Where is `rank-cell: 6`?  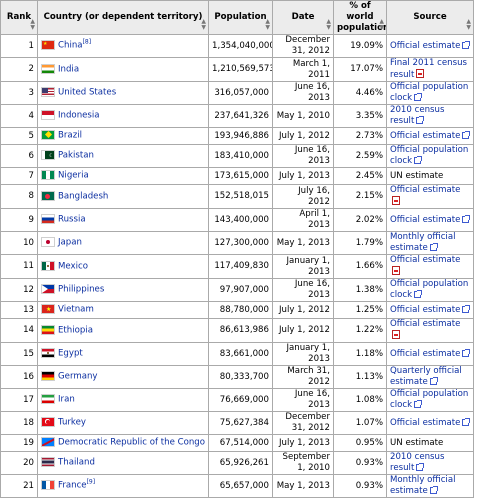
rank-cell: 6 is located at coordinates (19, 156).